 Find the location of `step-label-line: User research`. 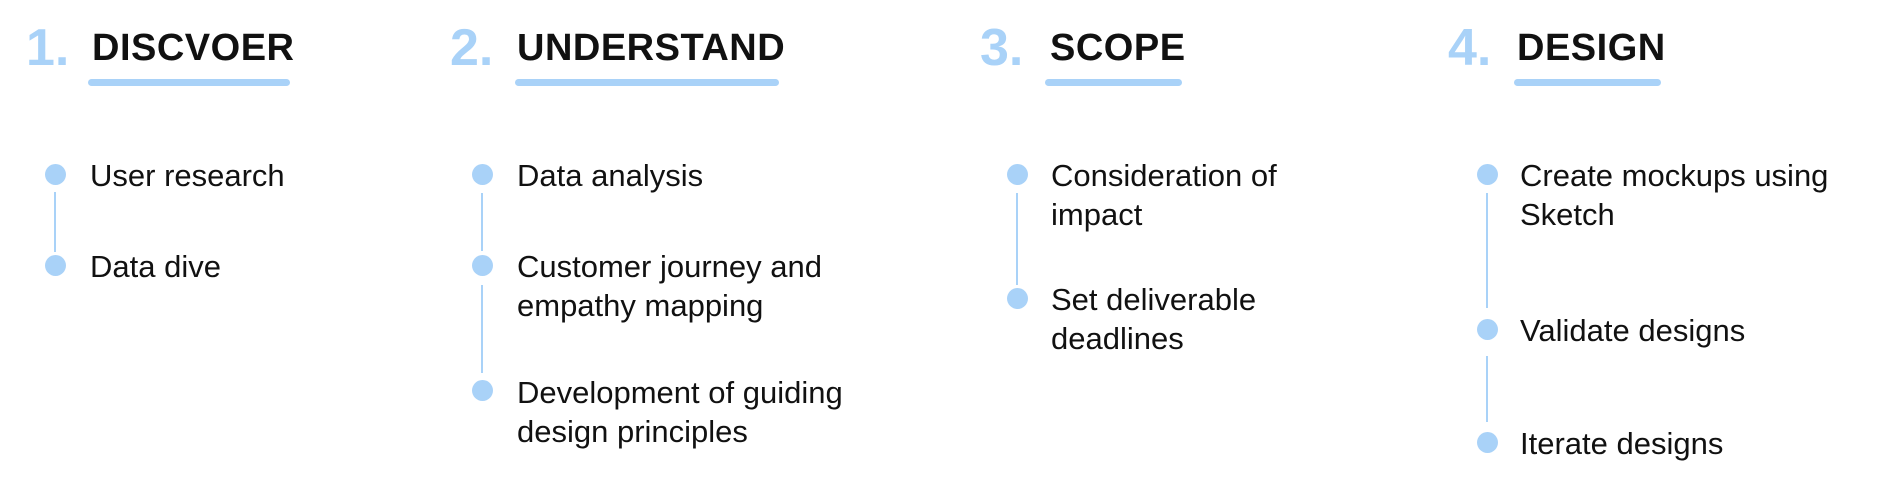

step-label-line: User research is located at coordinates (187, 175).